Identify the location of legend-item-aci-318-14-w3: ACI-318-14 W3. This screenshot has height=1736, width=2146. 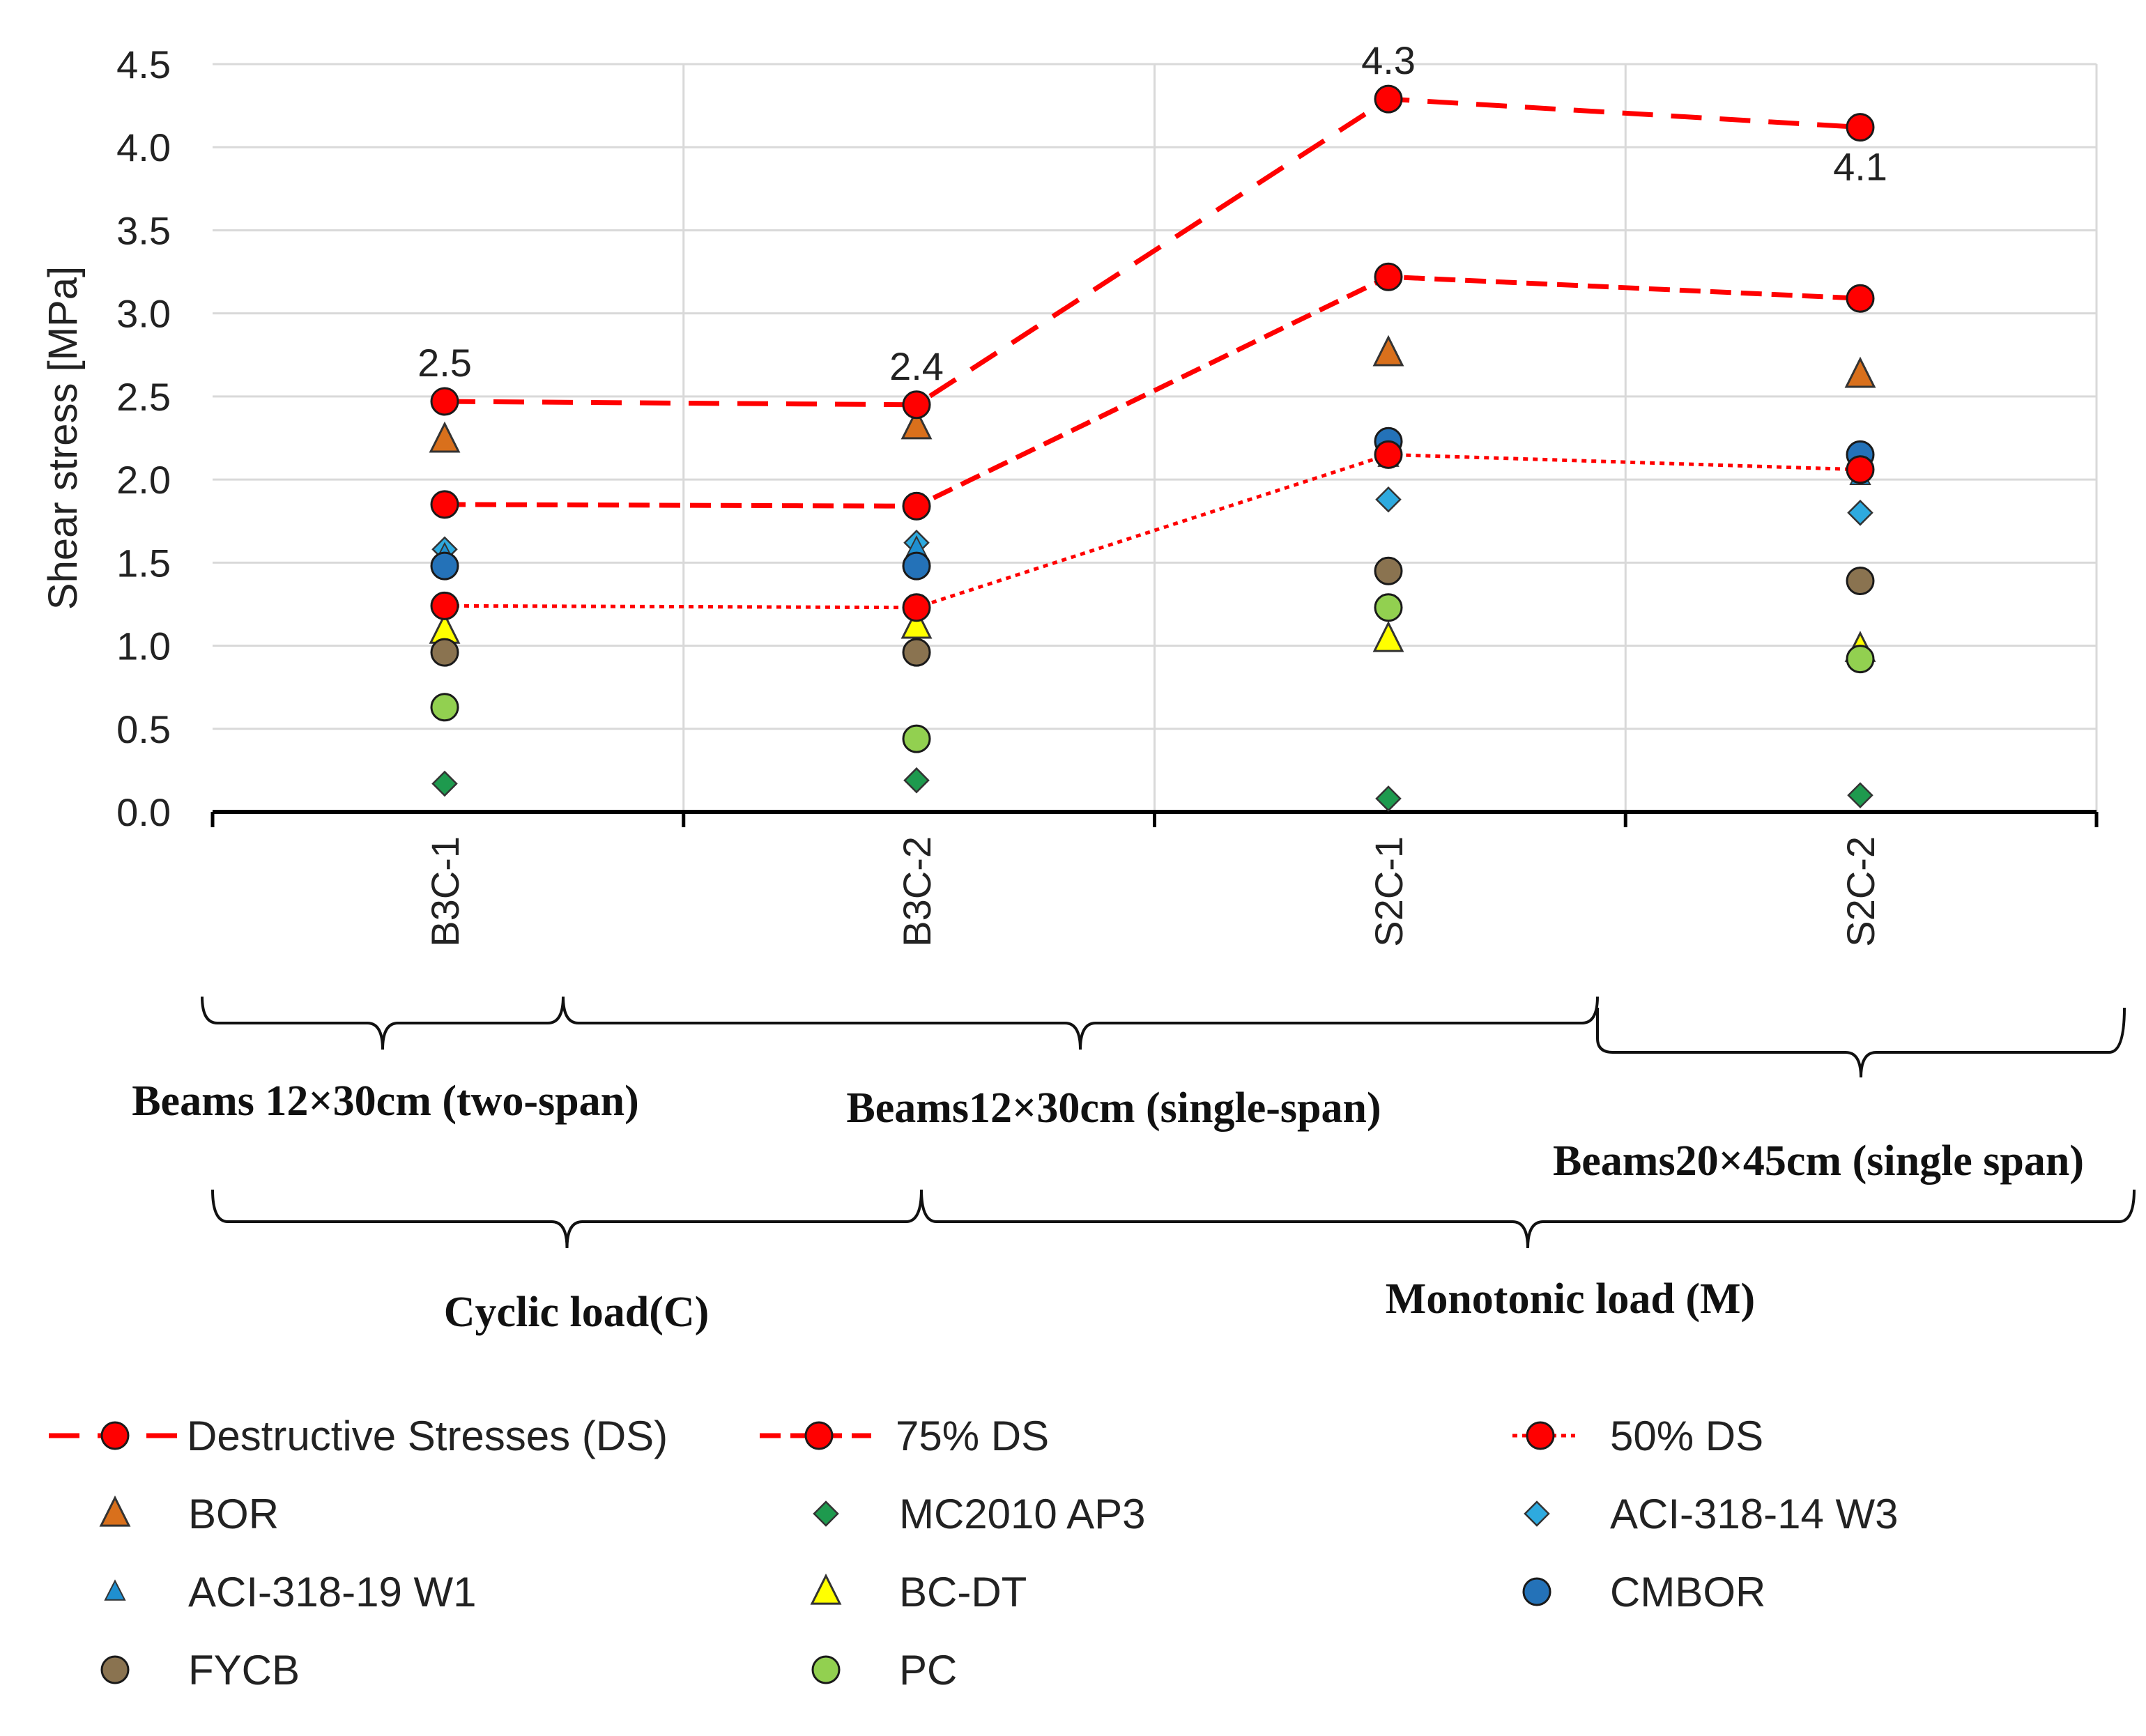
(1711, 1514).